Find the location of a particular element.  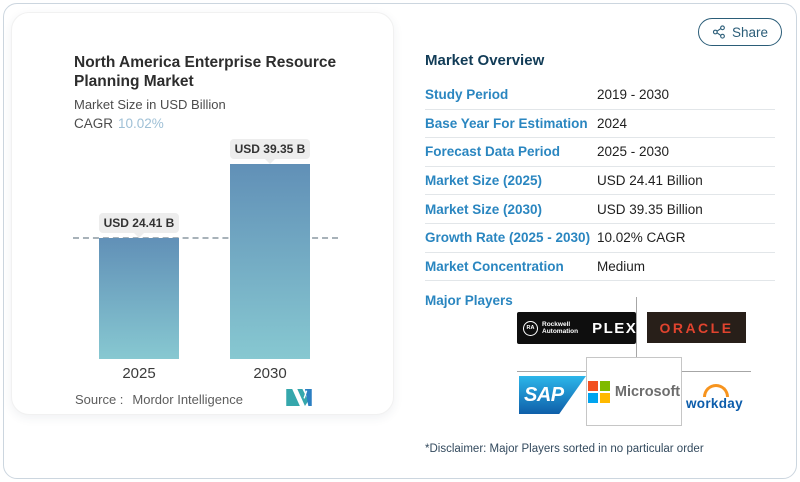

source-label: Source : is located at coordinates (99, 399).